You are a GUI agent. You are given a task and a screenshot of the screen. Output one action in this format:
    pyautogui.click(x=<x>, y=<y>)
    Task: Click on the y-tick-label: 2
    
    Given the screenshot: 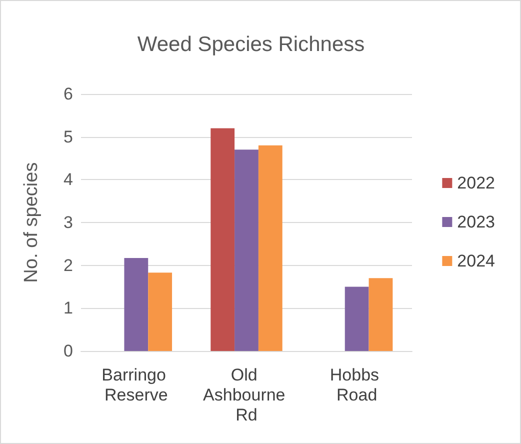 What is the action you would take?
    pyautogui.click(x=68, y=265)
    